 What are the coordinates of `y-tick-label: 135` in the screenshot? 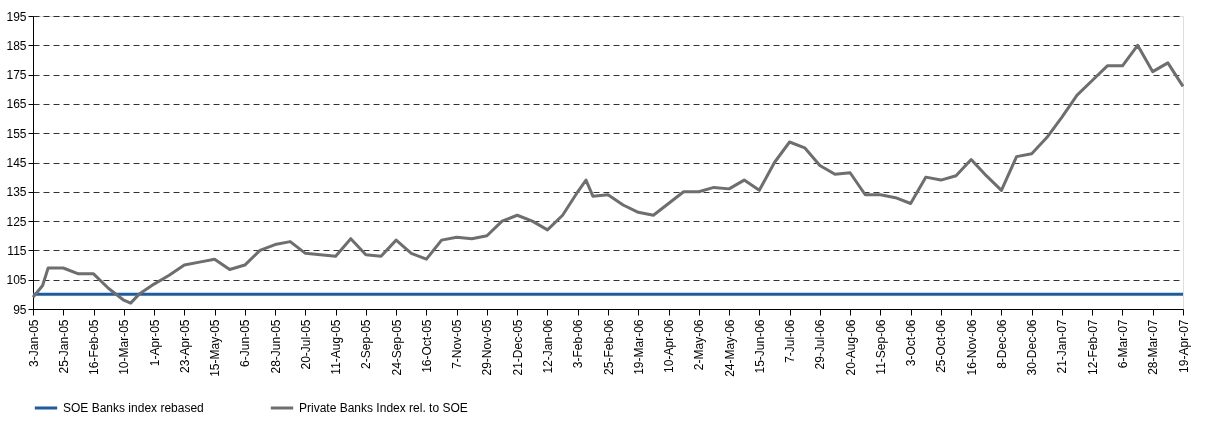 It's located at (16, 192).